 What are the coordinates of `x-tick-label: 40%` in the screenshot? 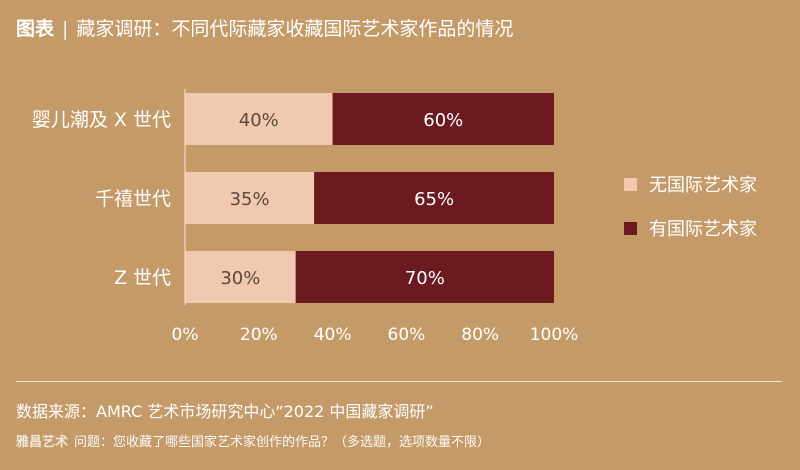 It's located at (333, 335).